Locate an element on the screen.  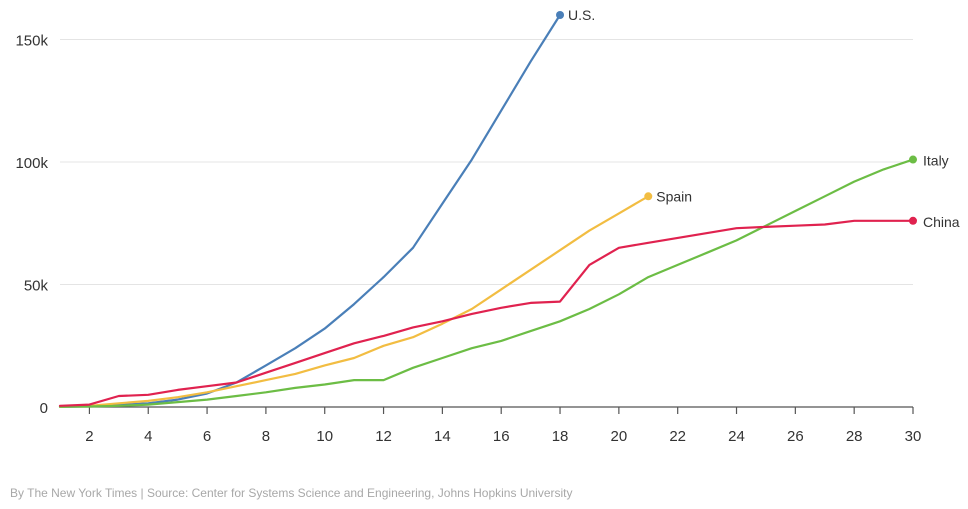
x-tick-label: 28 is located at coordinates (854, 436).